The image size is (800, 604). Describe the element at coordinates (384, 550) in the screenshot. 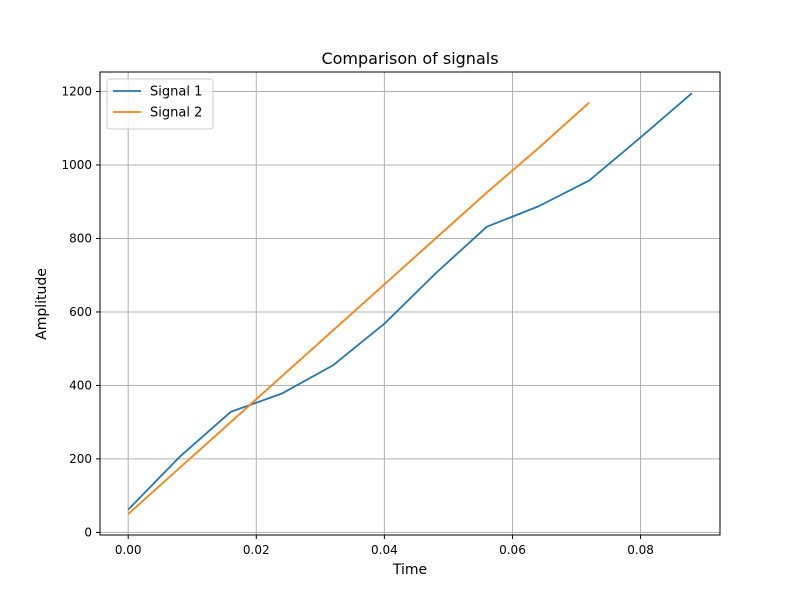

I see `x-tick-label: 0.04` at that location.